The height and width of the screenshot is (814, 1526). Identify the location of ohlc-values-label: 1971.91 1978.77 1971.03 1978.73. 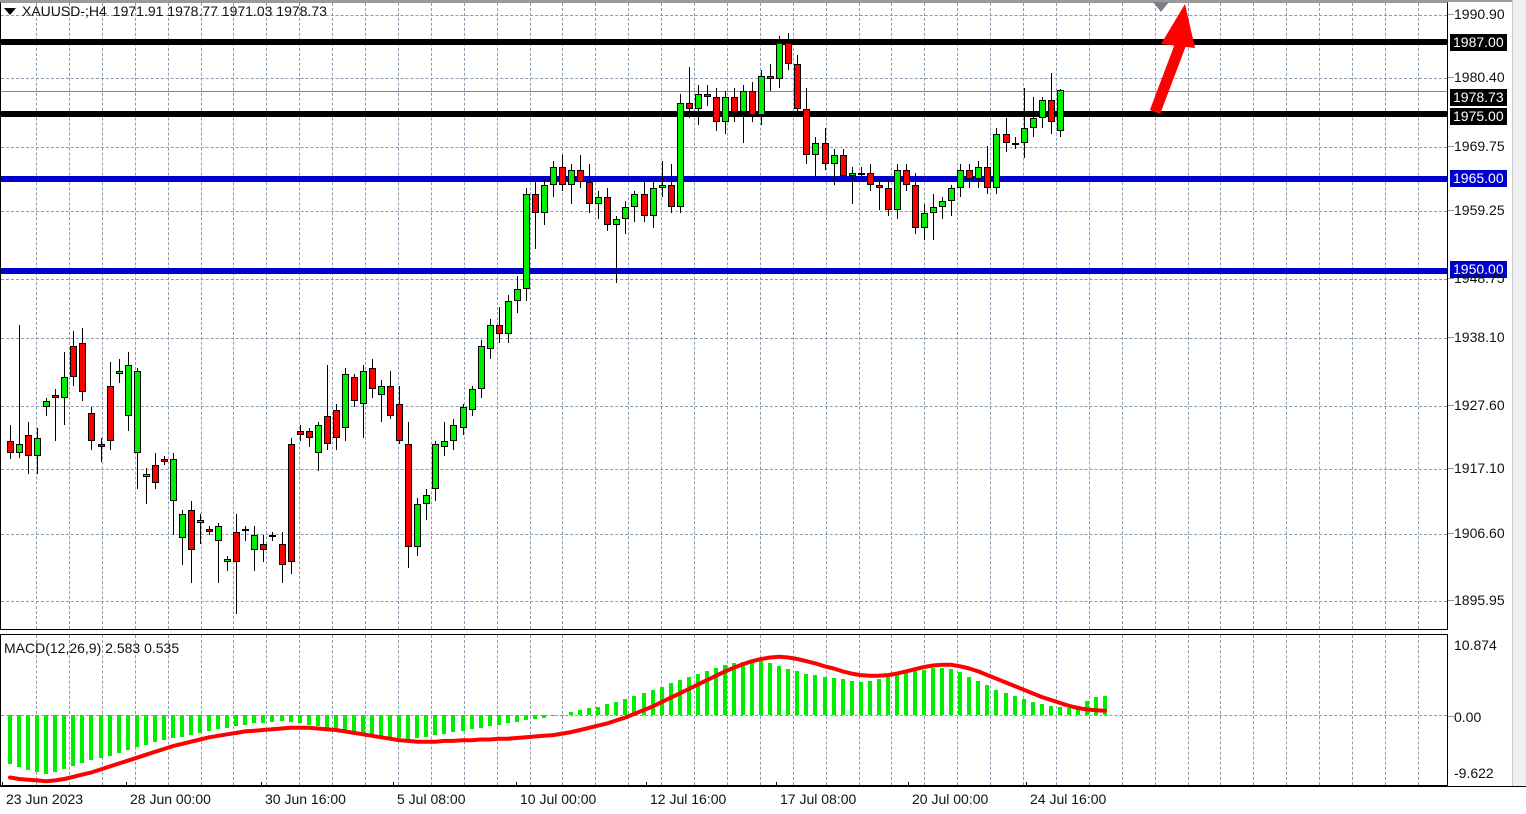
(219, 11).